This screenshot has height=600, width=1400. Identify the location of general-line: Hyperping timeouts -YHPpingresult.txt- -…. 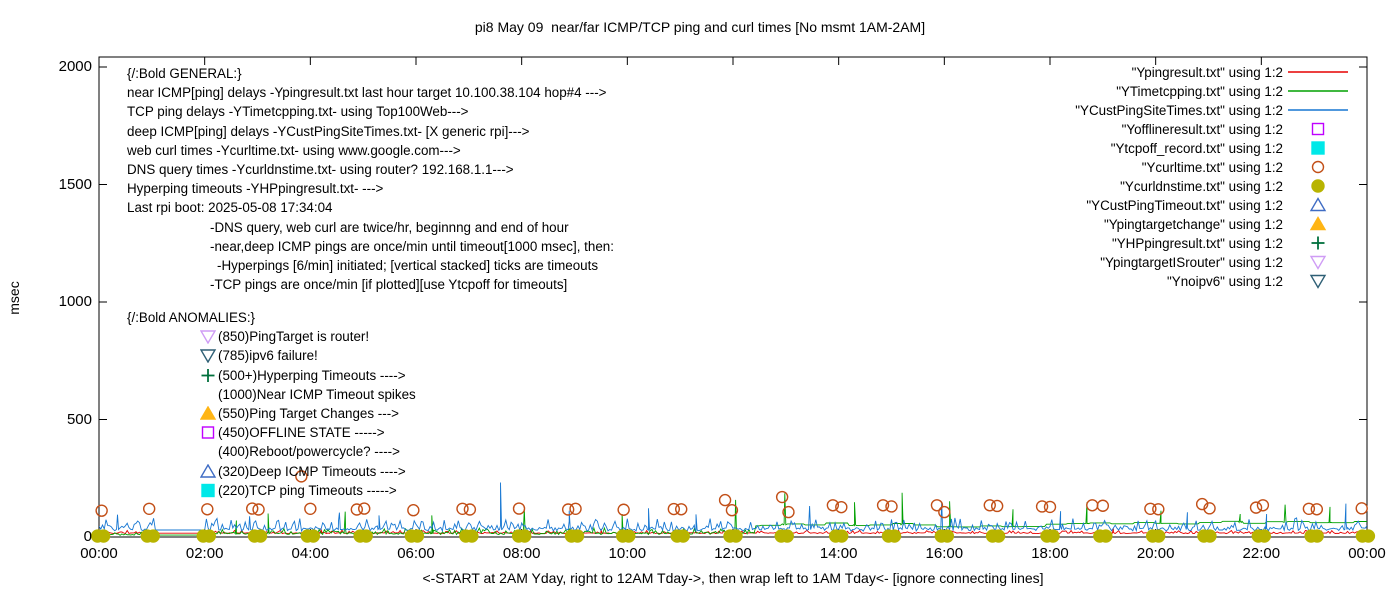
(255, 189).